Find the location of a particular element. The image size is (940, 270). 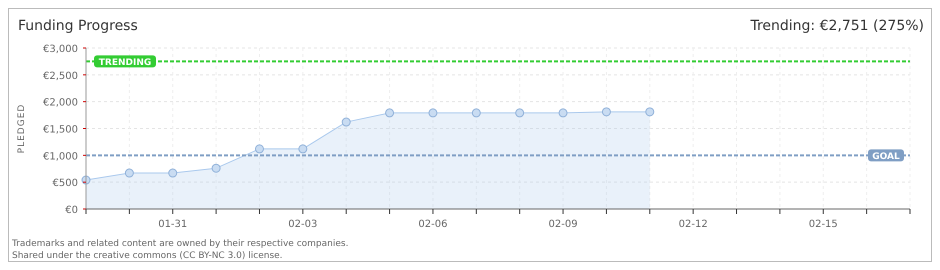

x-tick-label: 02-06 is located at coordinates (433, 224).